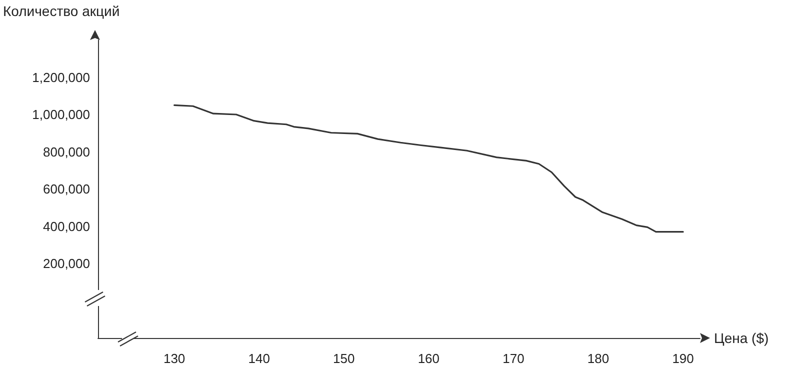 This screenshot has height=370, width=790. Describe the element at coordinates (344, 358) in the screenshot. I see `x-tick-label: 150` at that location.